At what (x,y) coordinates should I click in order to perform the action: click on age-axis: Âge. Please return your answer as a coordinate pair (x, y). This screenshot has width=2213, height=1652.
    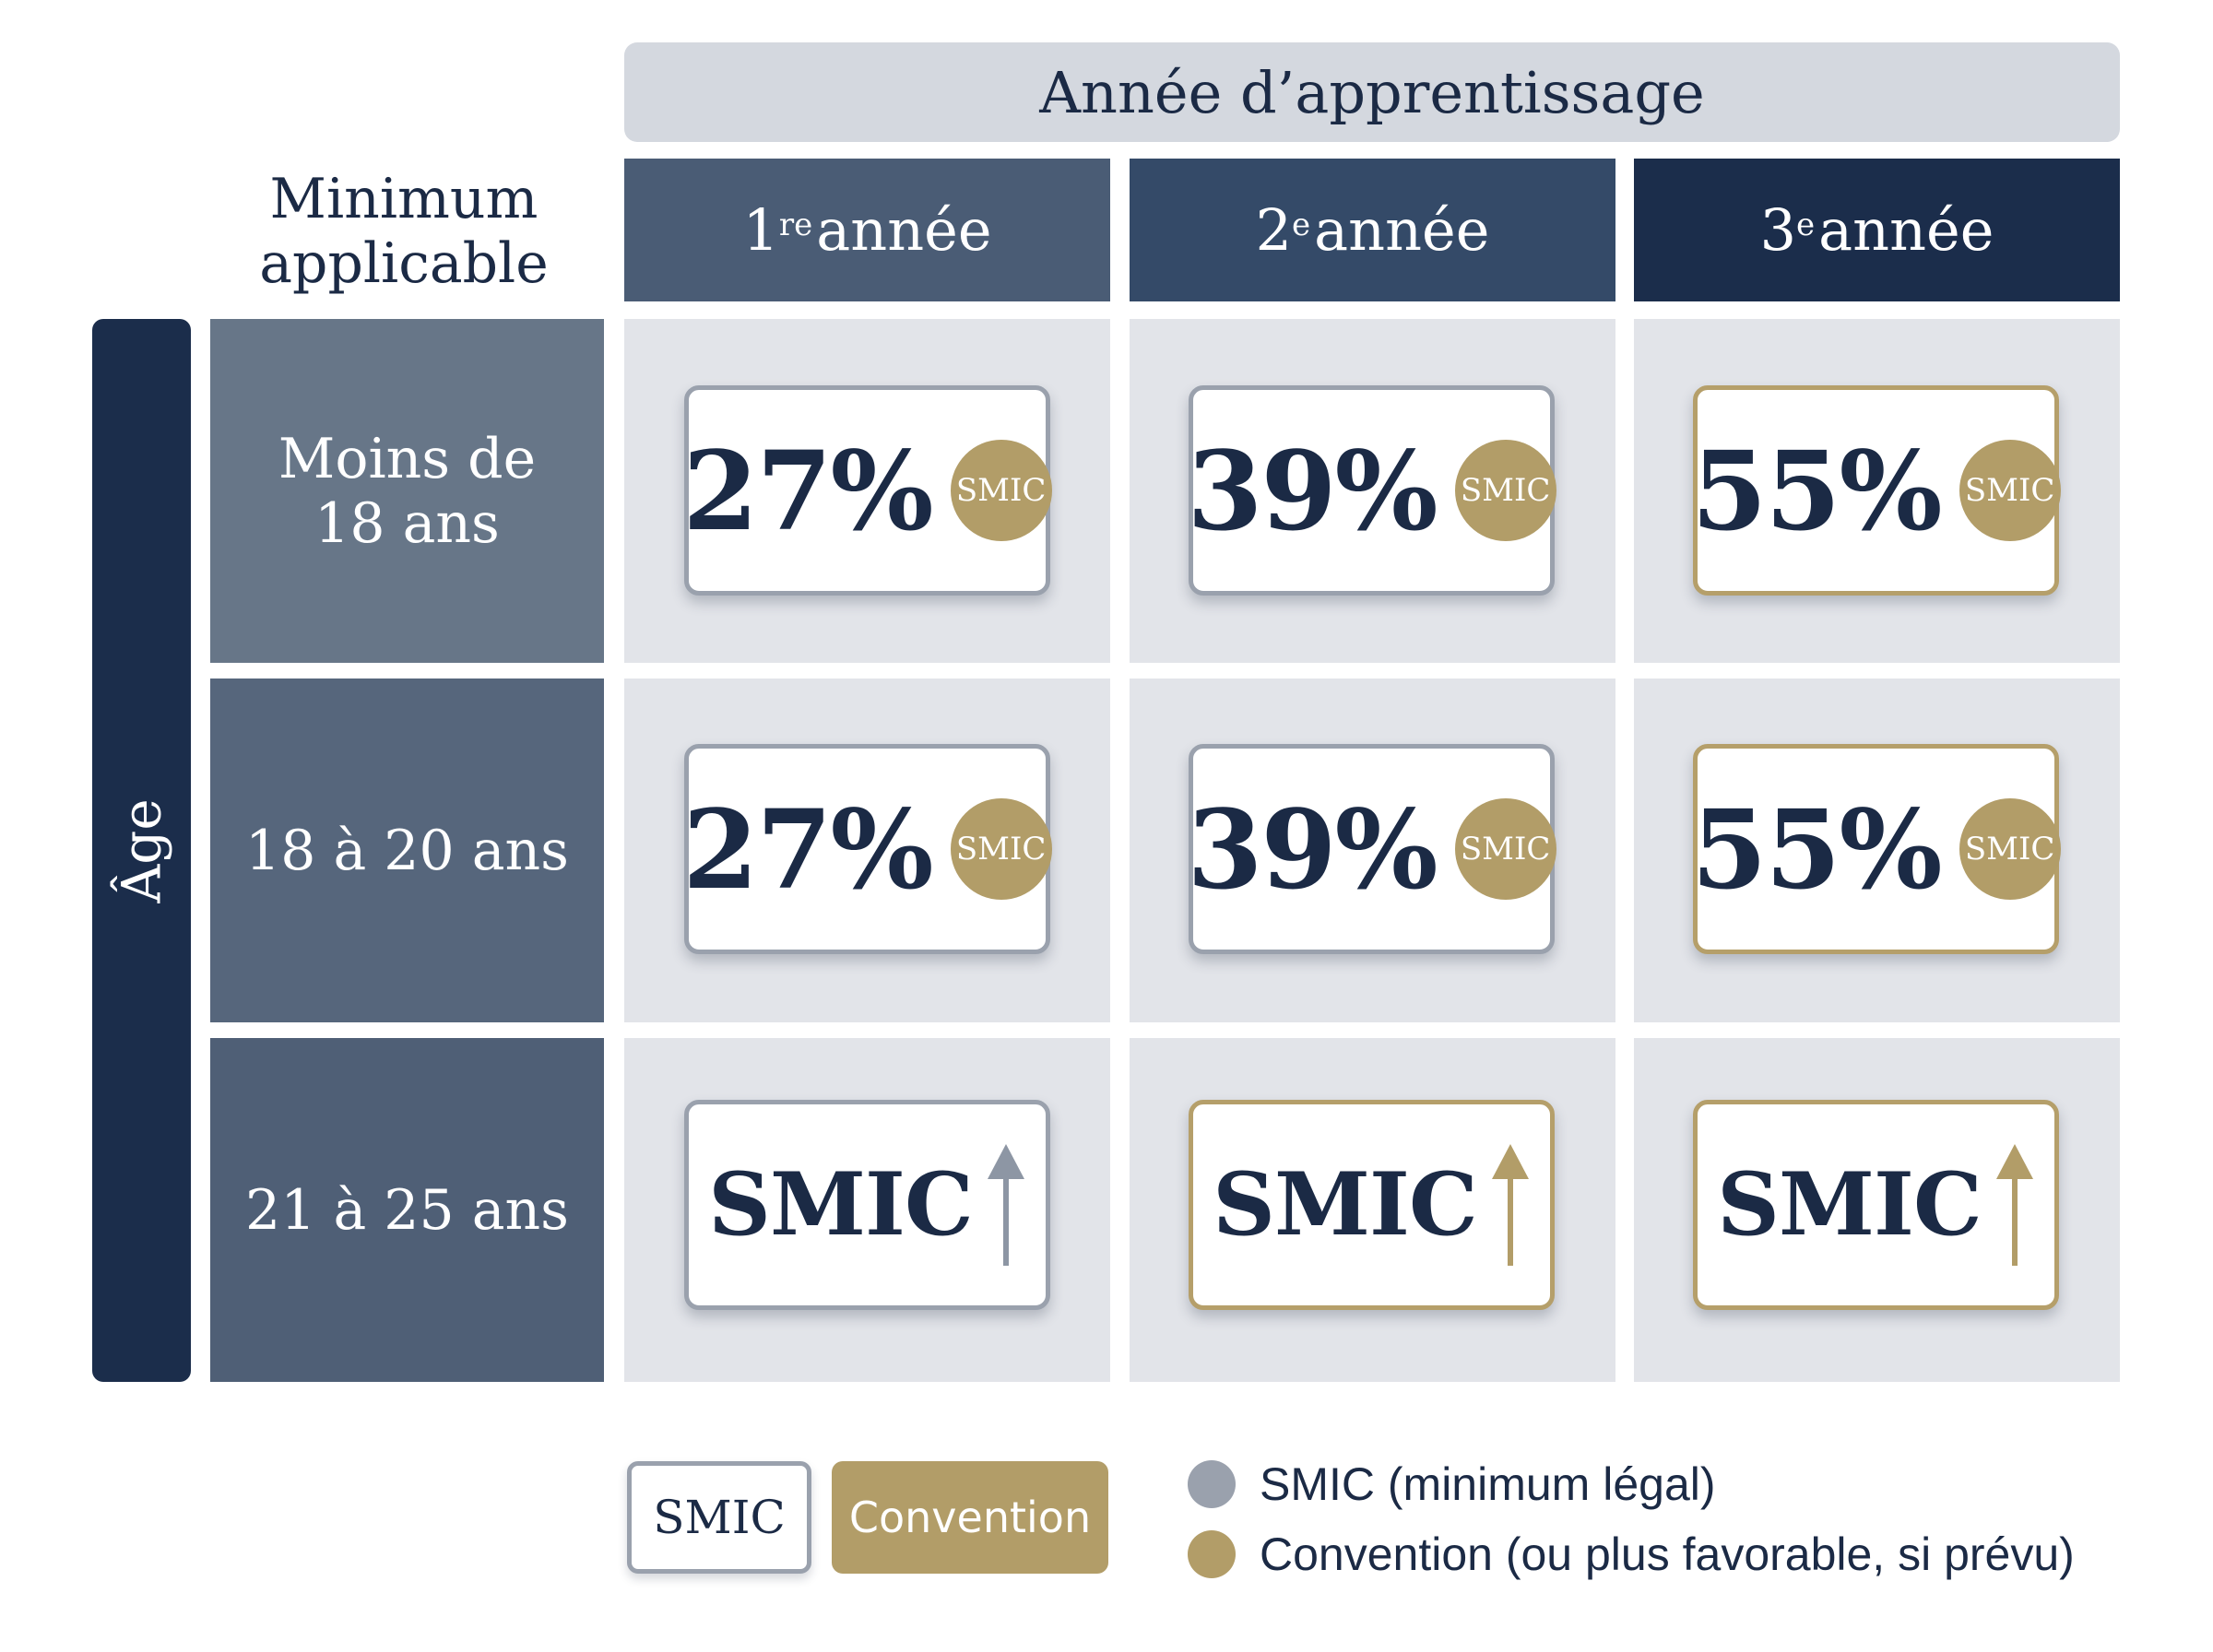
    Looking at the image, I should click on (141, 850).